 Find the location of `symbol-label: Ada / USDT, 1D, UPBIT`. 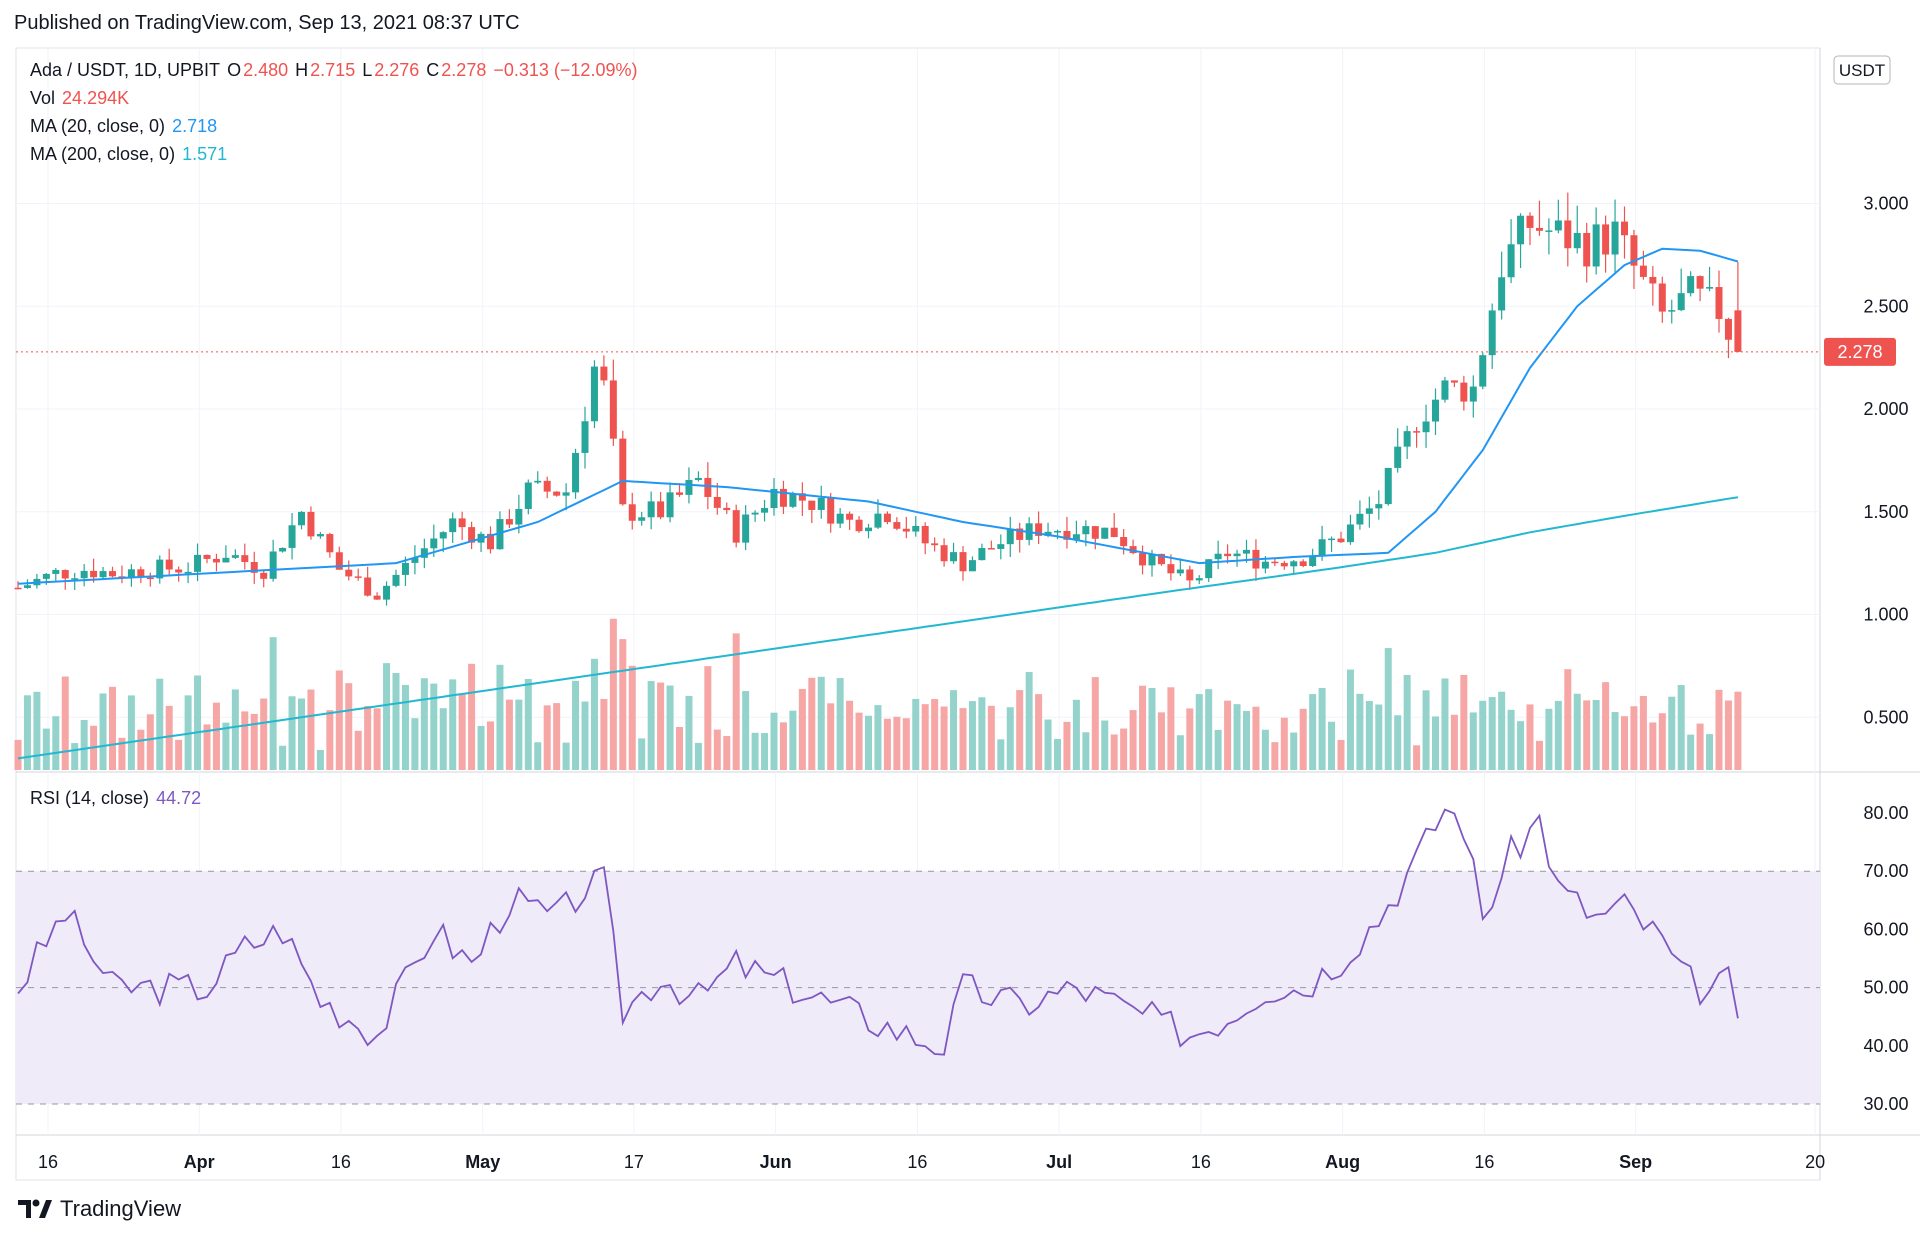

symbol-label: Ada / USDT, 1D, UPBIT is located at coordinates (125, 70).